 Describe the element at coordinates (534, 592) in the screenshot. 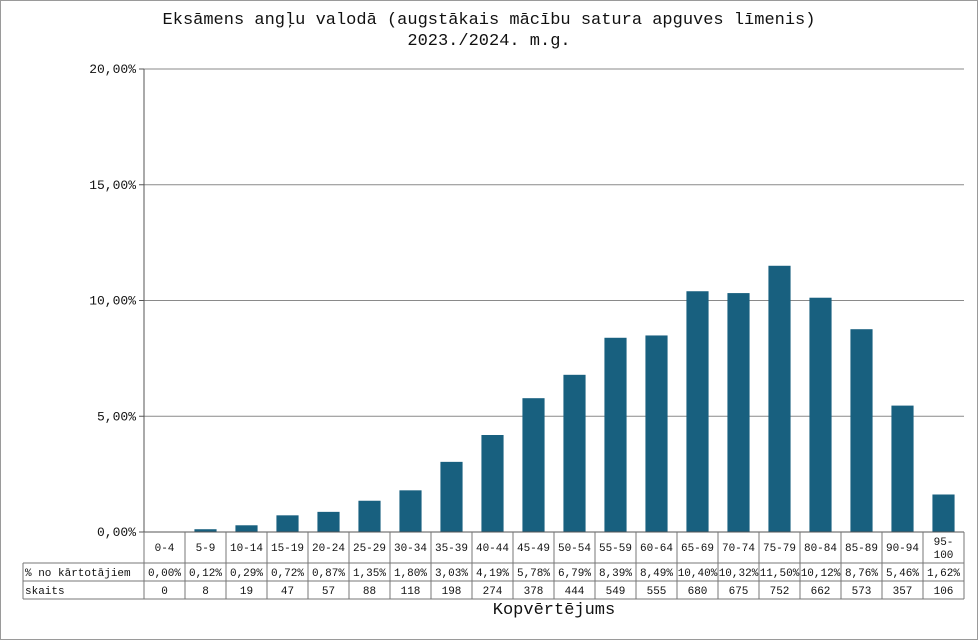

I see `table-cell: 378` at that location.